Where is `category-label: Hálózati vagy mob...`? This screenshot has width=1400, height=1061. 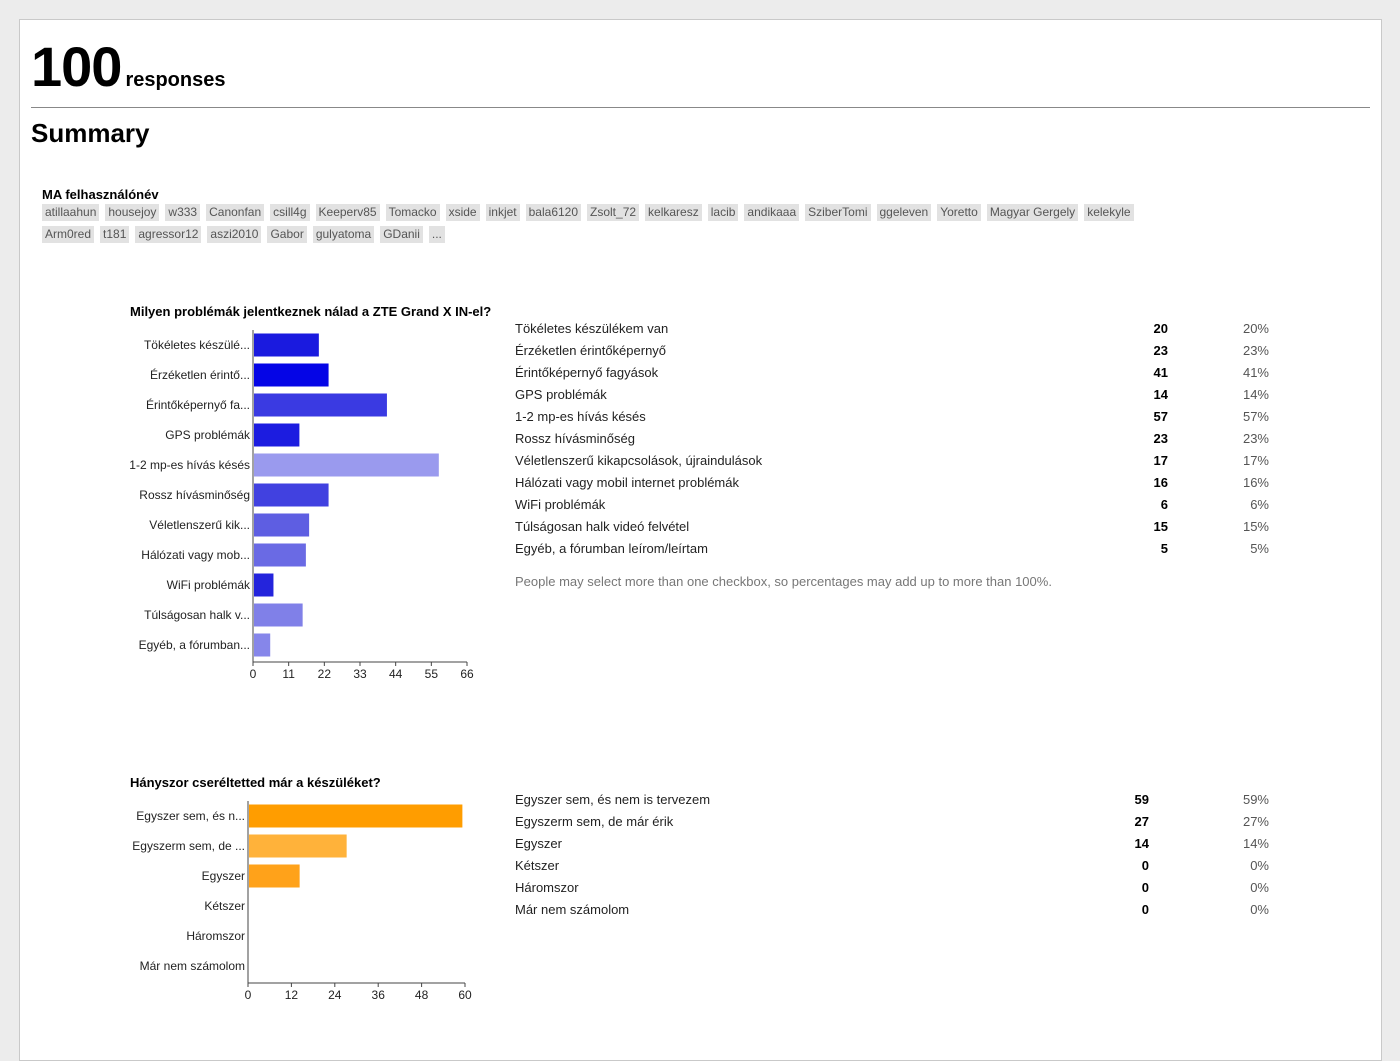
category-label: Hálózati vagy mob... is located at coordinates (195, 555).